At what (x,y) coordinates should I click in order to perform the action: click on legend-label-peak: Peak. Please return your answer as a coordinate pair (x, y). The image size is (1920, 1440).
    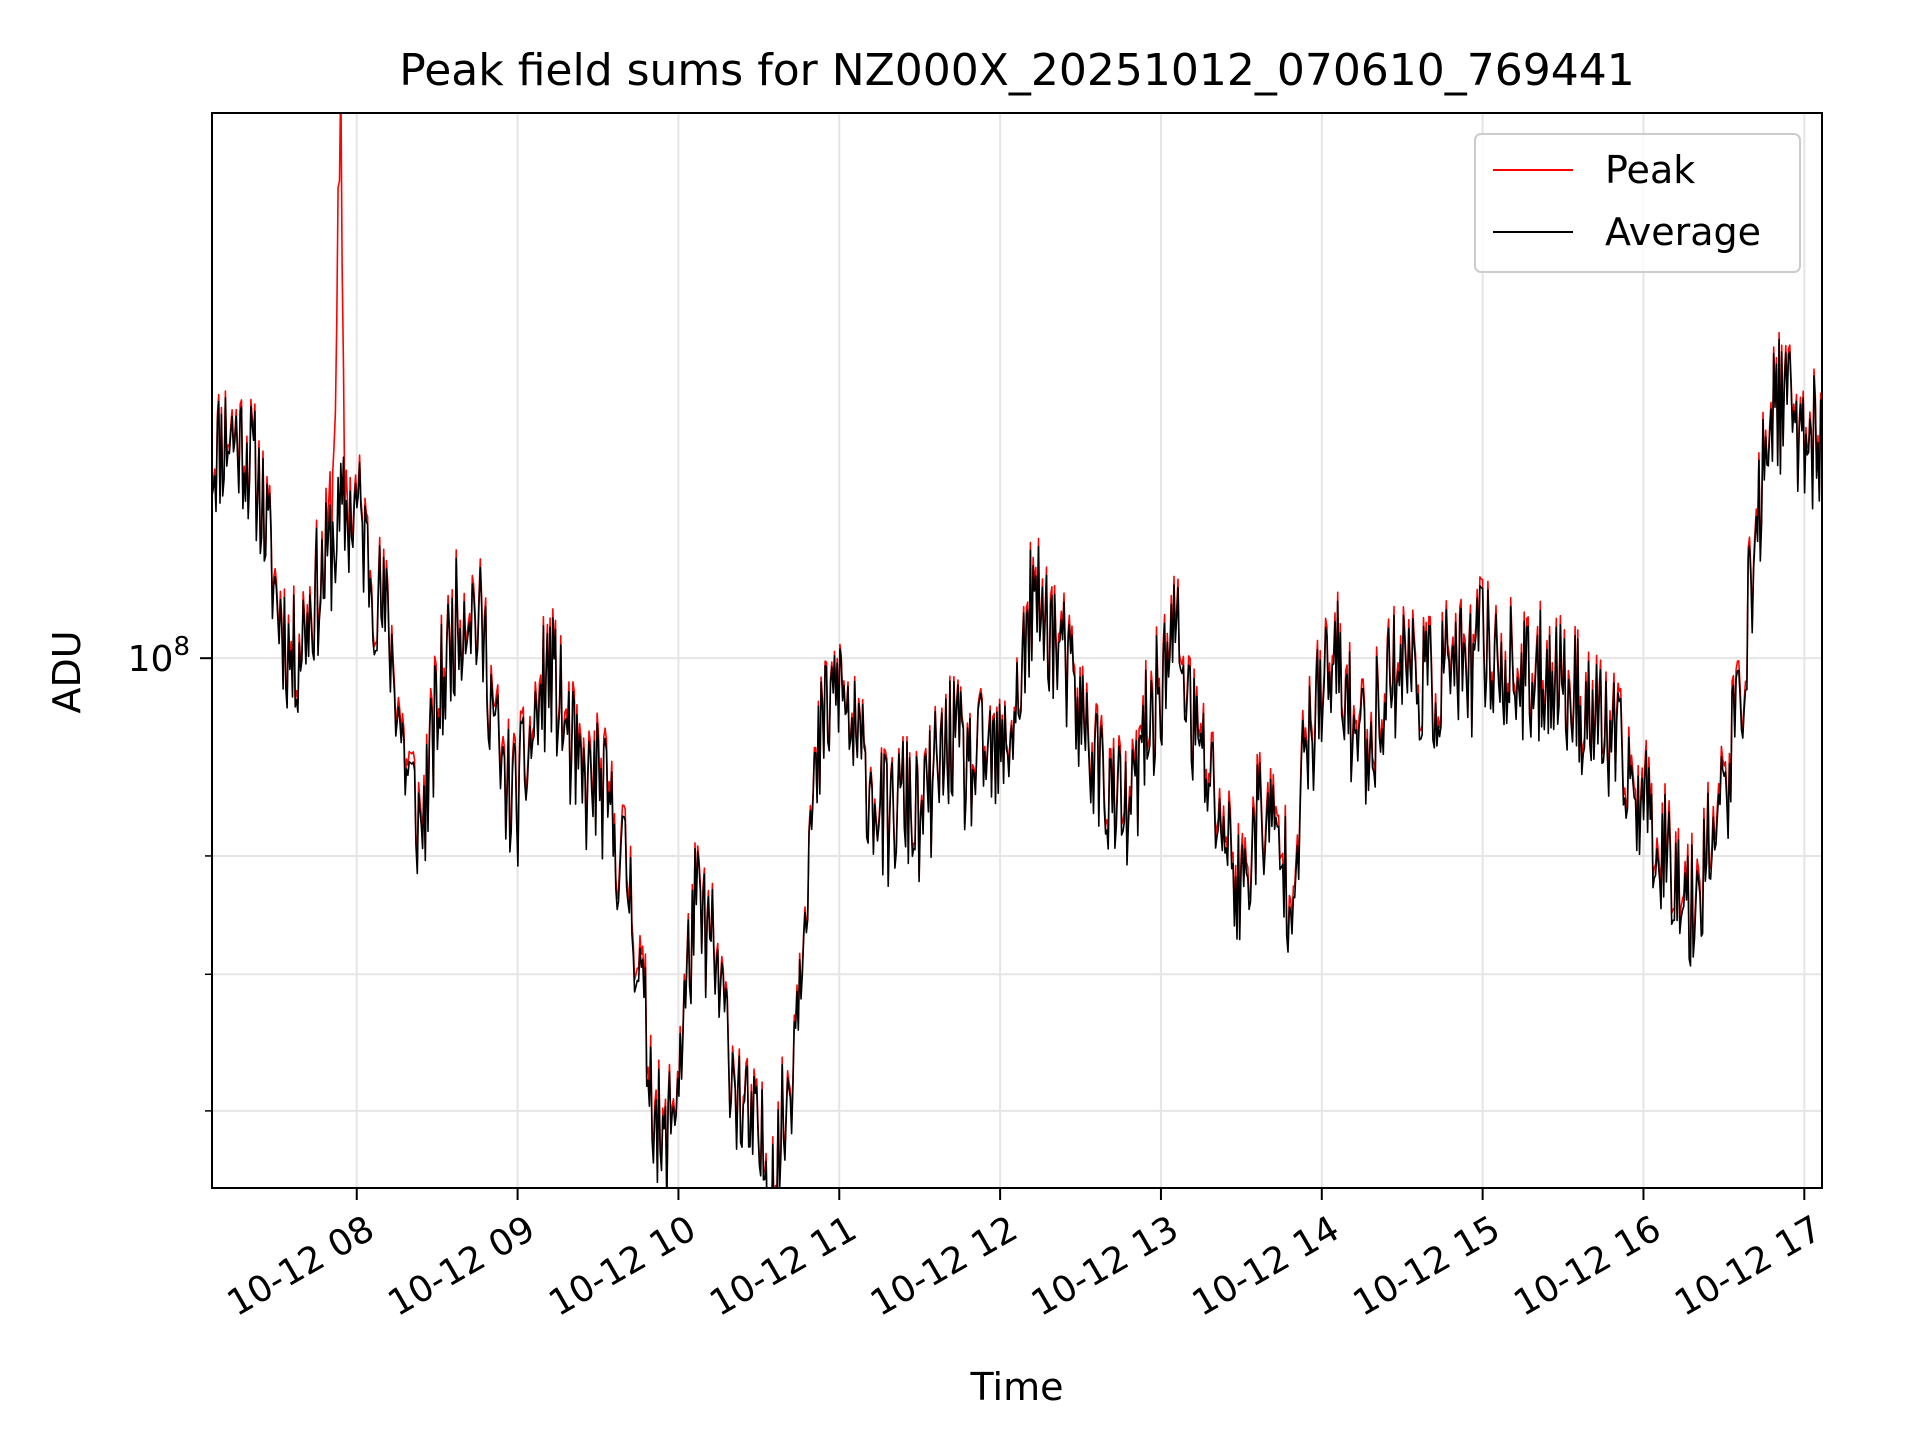
    Looking at the image, I should click on (1650, 170).